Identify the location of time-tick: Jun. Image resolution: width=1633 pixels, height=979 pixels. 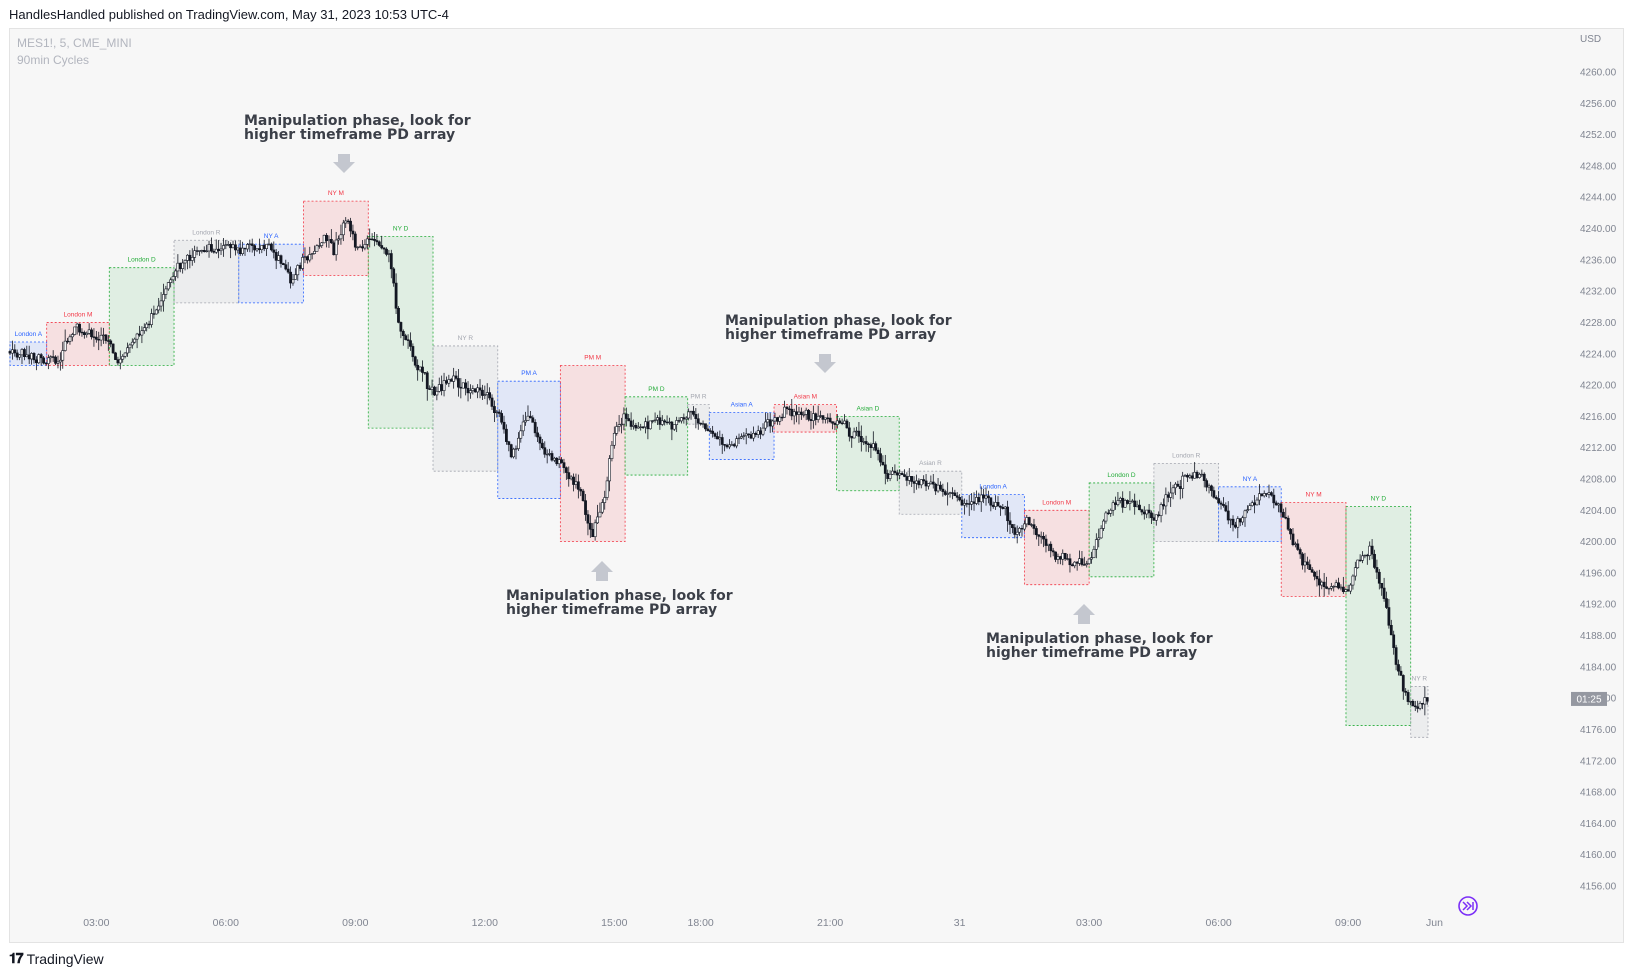
(1434, 923).